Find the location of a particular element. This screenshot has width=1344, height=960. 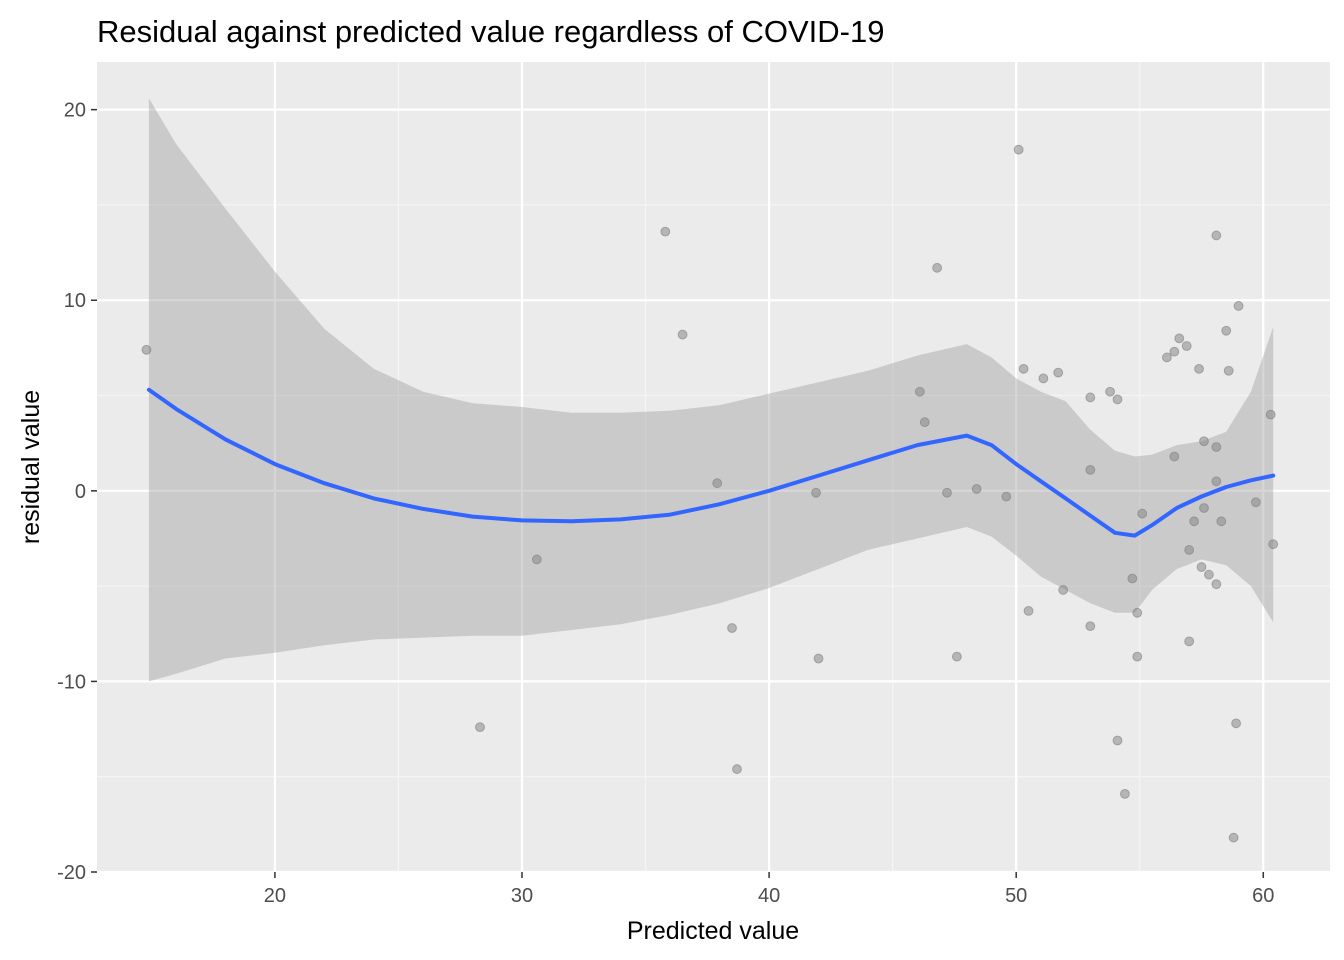

x-axis-ticks: 20 30 40 50 60 is located at coordinates (769, 889).